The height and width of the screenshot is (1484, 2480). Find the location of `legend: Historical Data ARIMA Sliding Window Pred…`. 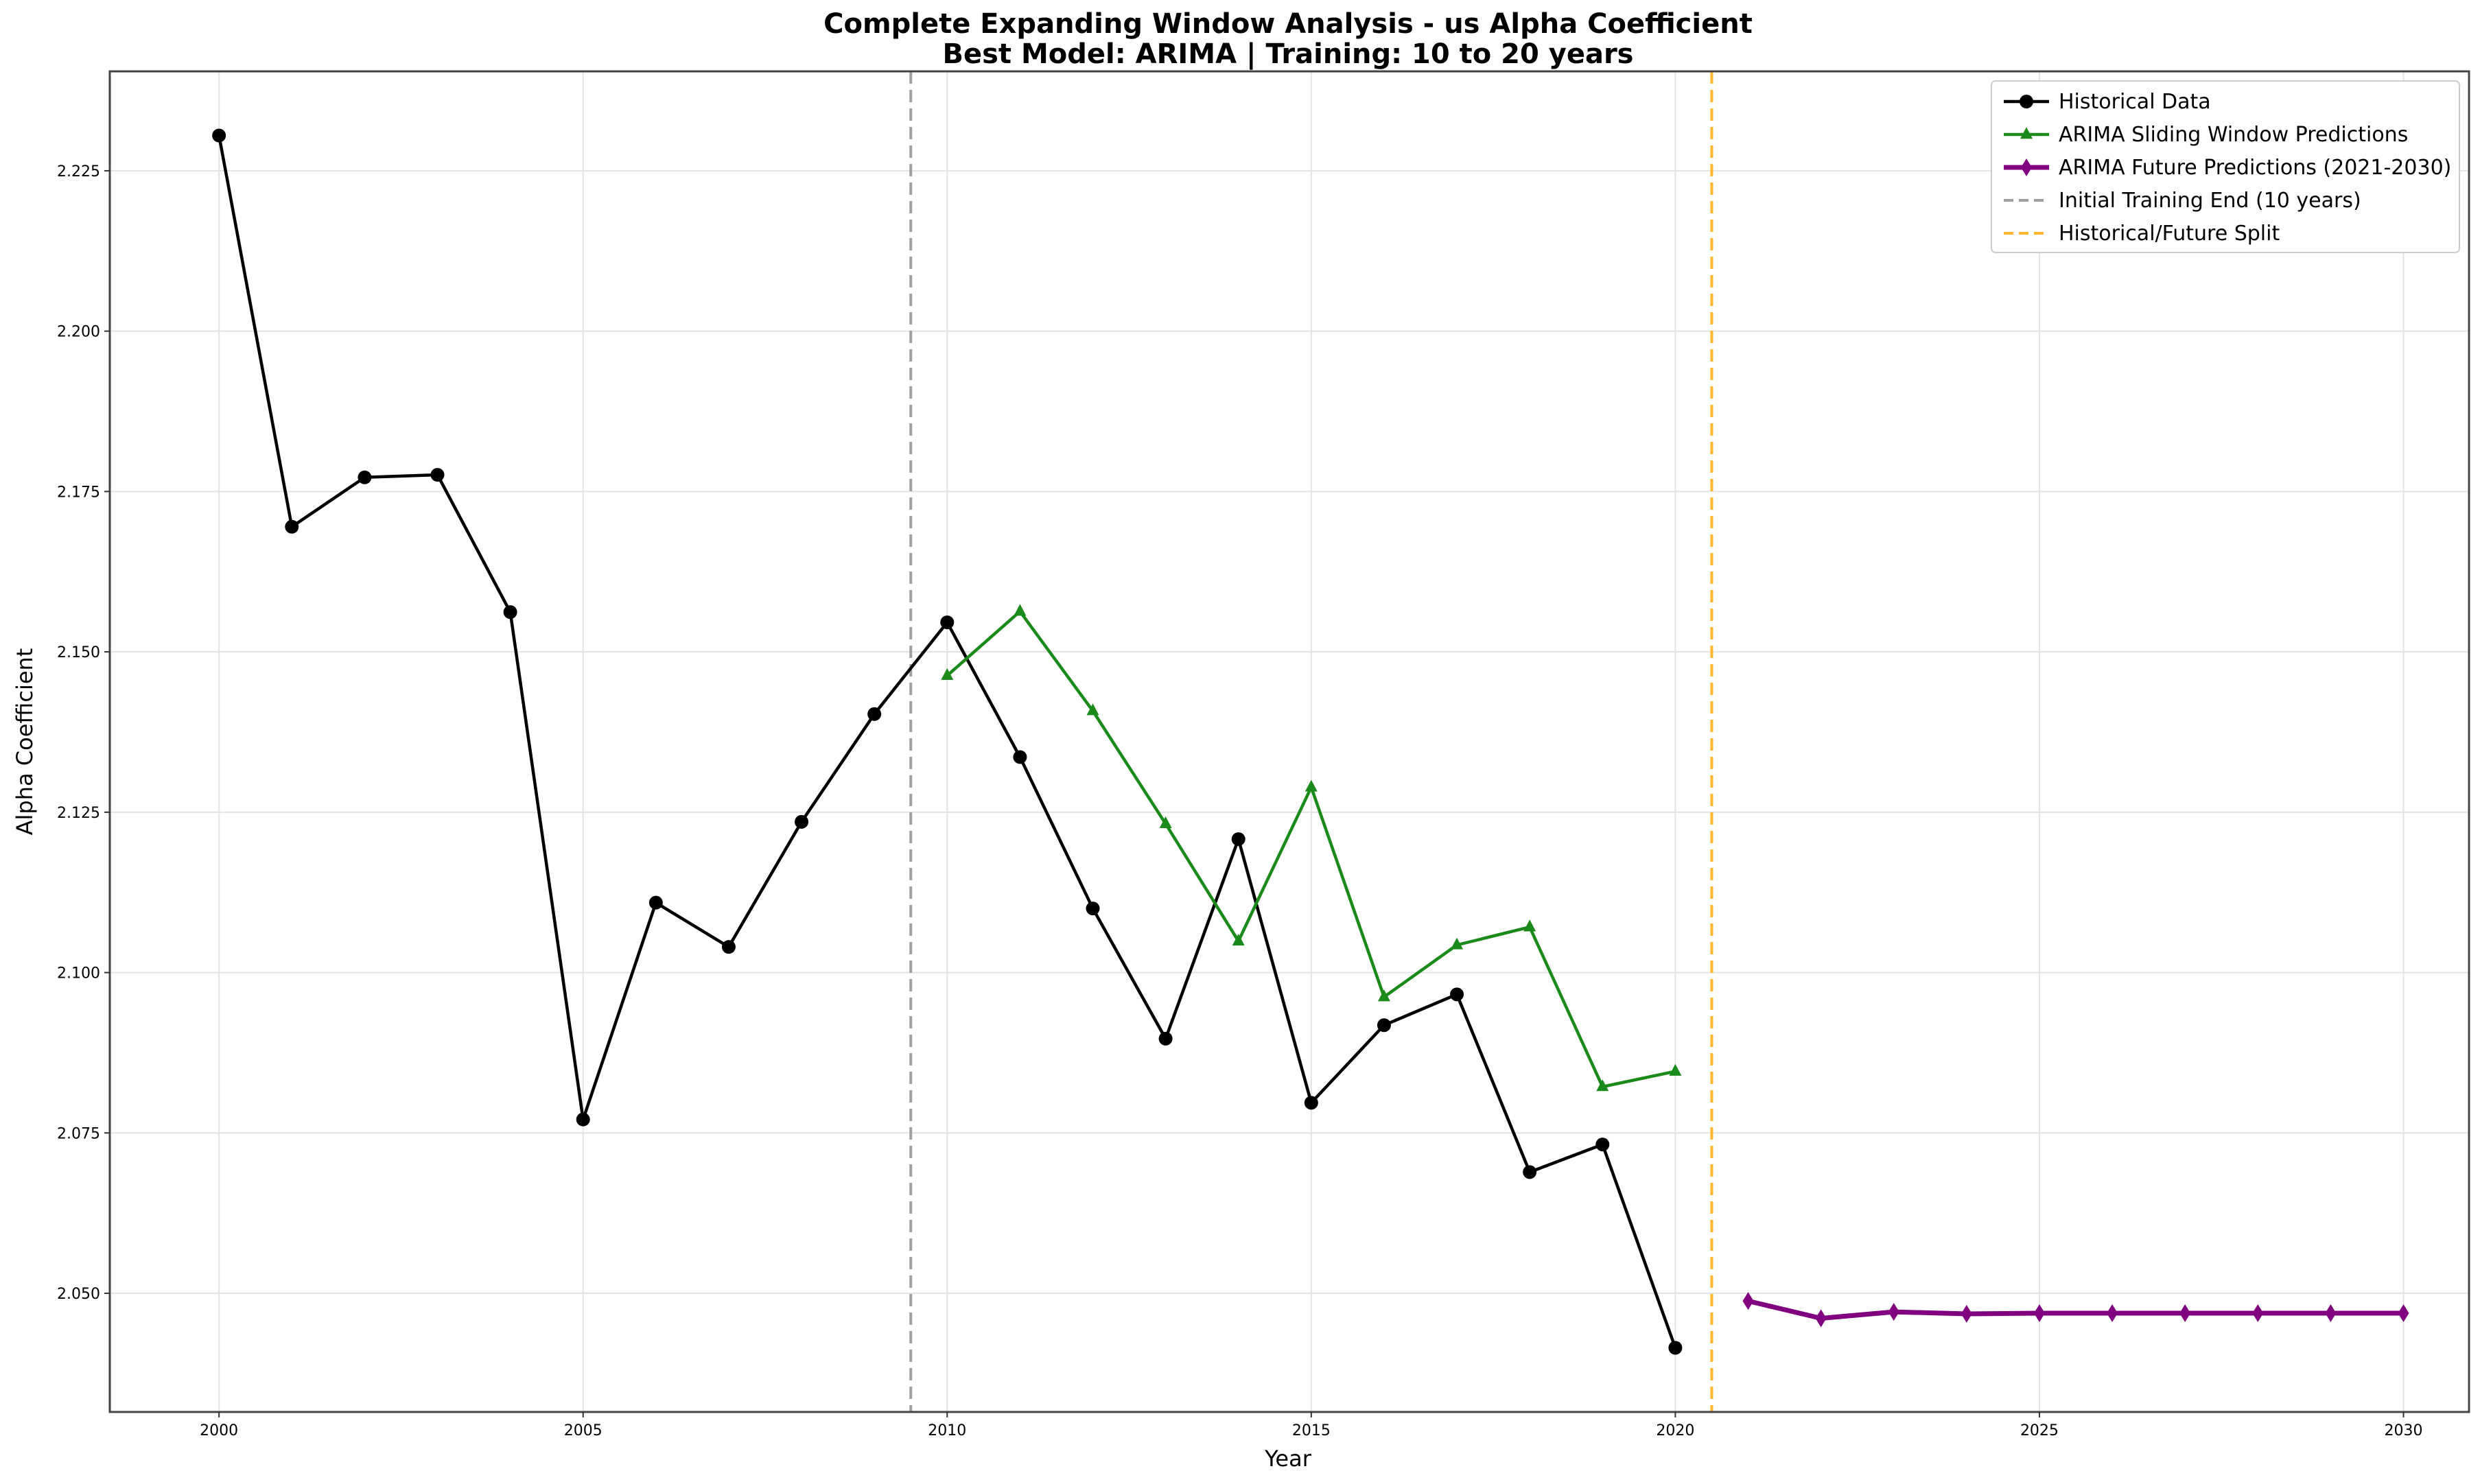

legend: Historical Data ARIMA Sliding Window Pred… is located at coordinates (2225, 166).